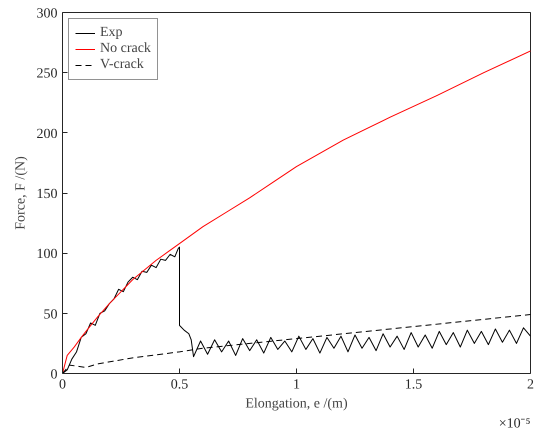 This screenshot has width=535, height=431. I want to click on x-axis-title: Elongation, e /(m), so click(296, 404).